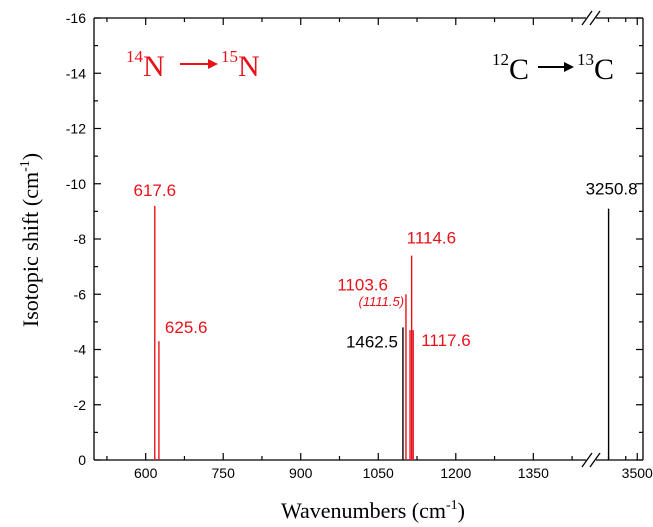 This screenshot has width=653, height=527. Describe the element at coordinates (372, 341) in the screenshot. I see `peak-label-1-0: 1462.5` at that location.